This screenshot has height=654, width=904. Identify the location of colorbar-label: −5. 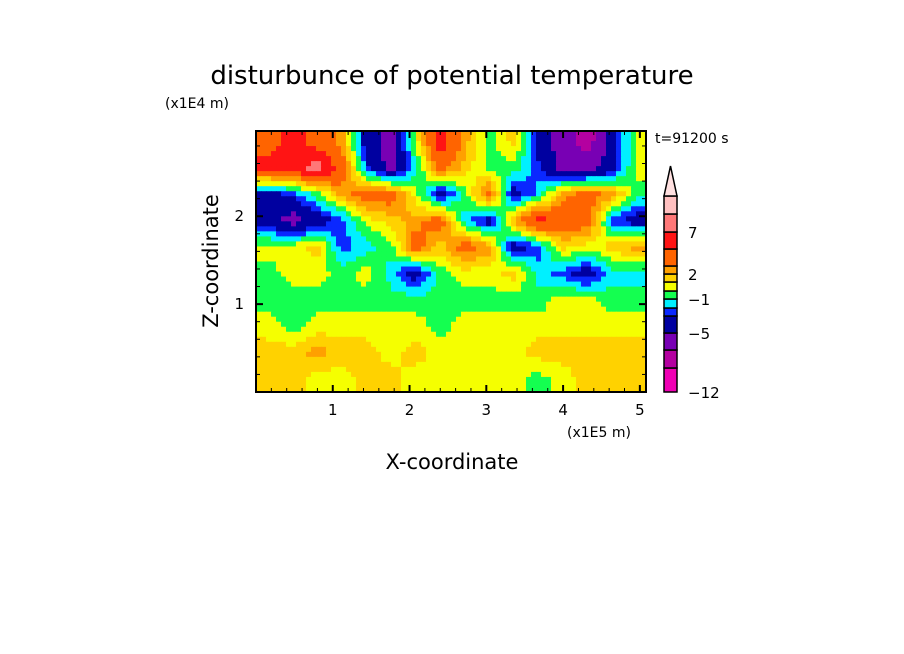
(699, 334).